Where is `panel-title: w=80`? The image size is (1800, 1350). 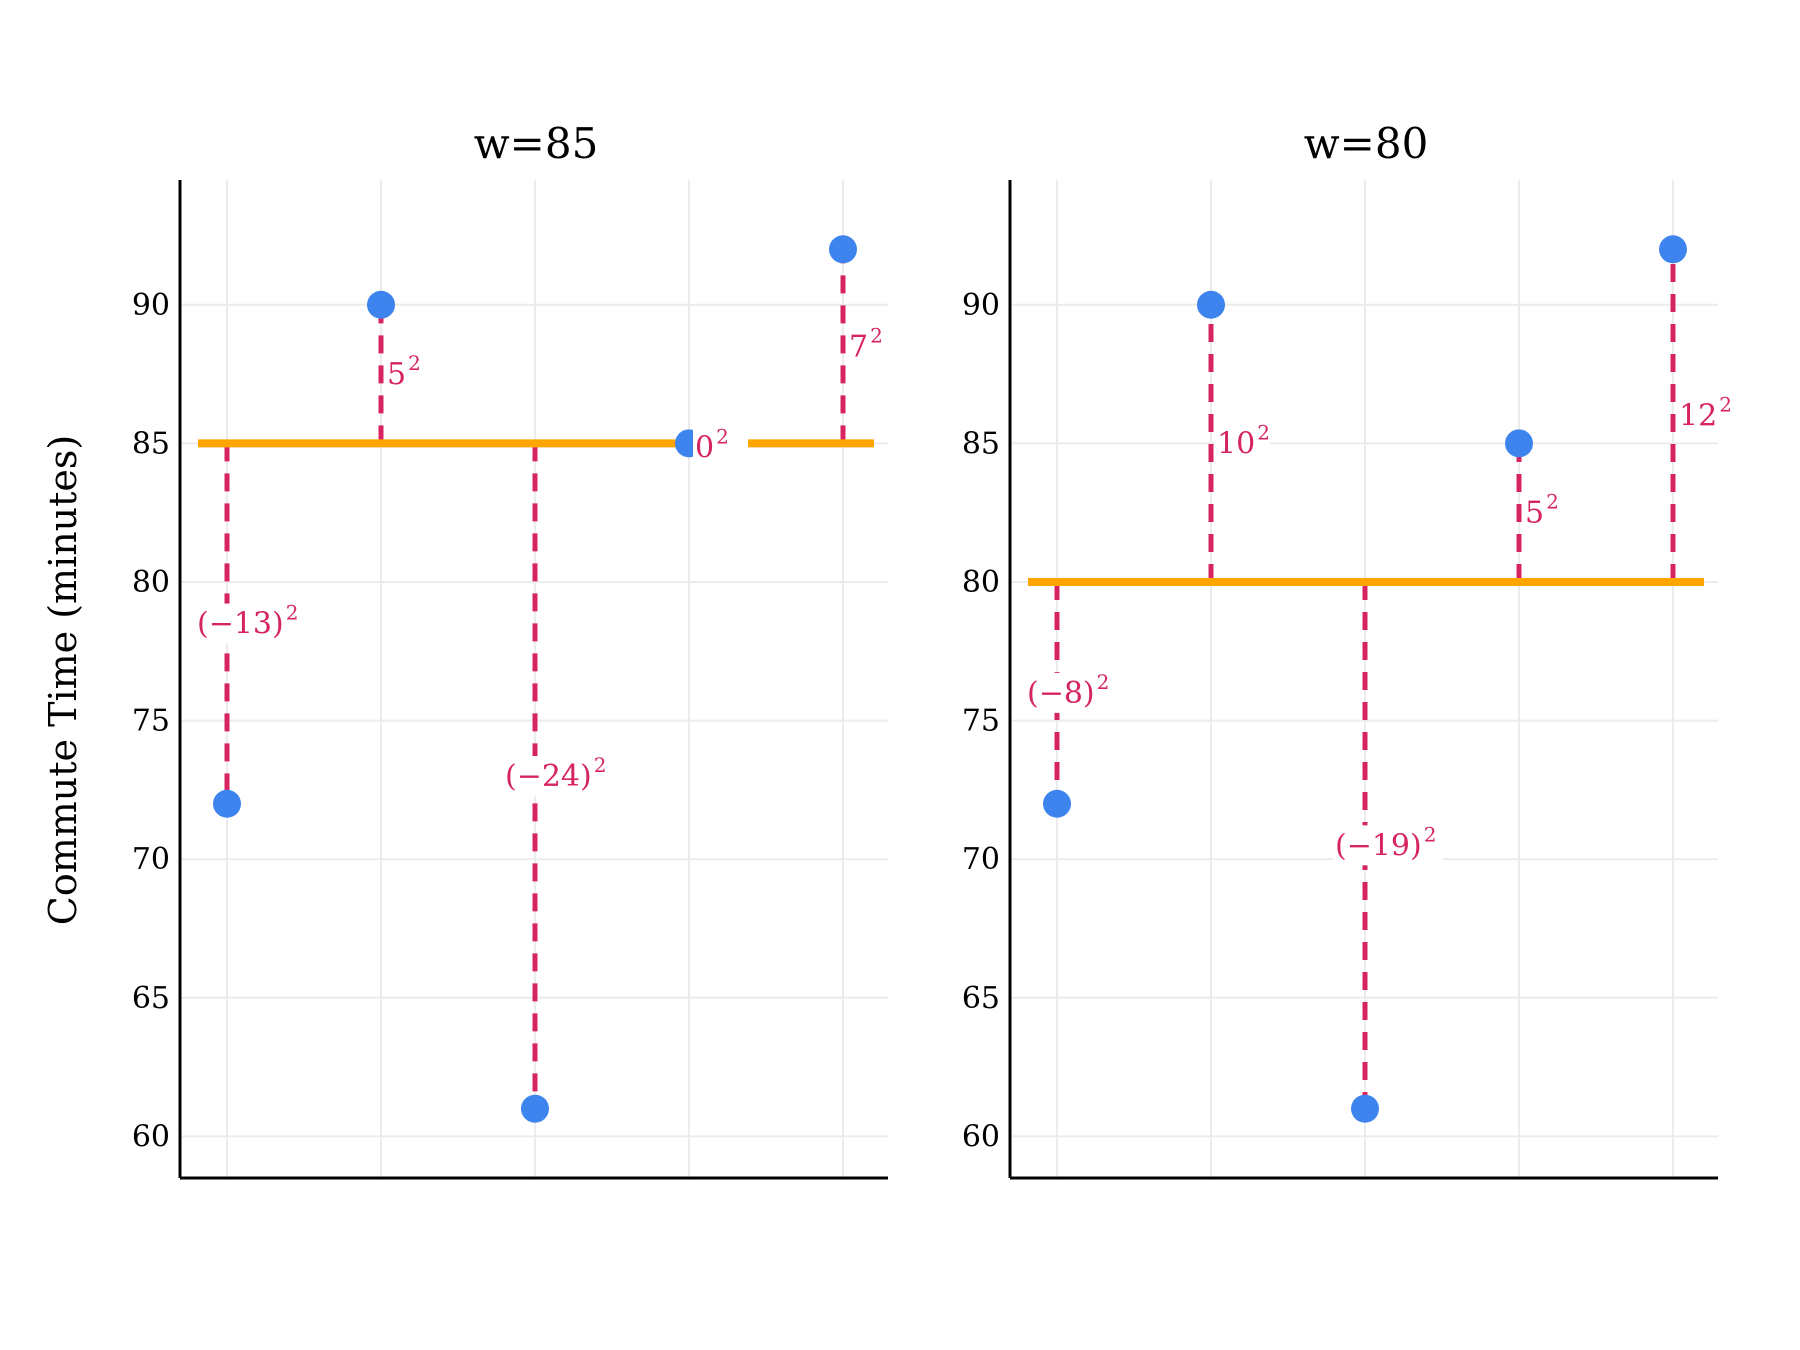
panel-title: w=80 is located at coordinates (1366, 143).